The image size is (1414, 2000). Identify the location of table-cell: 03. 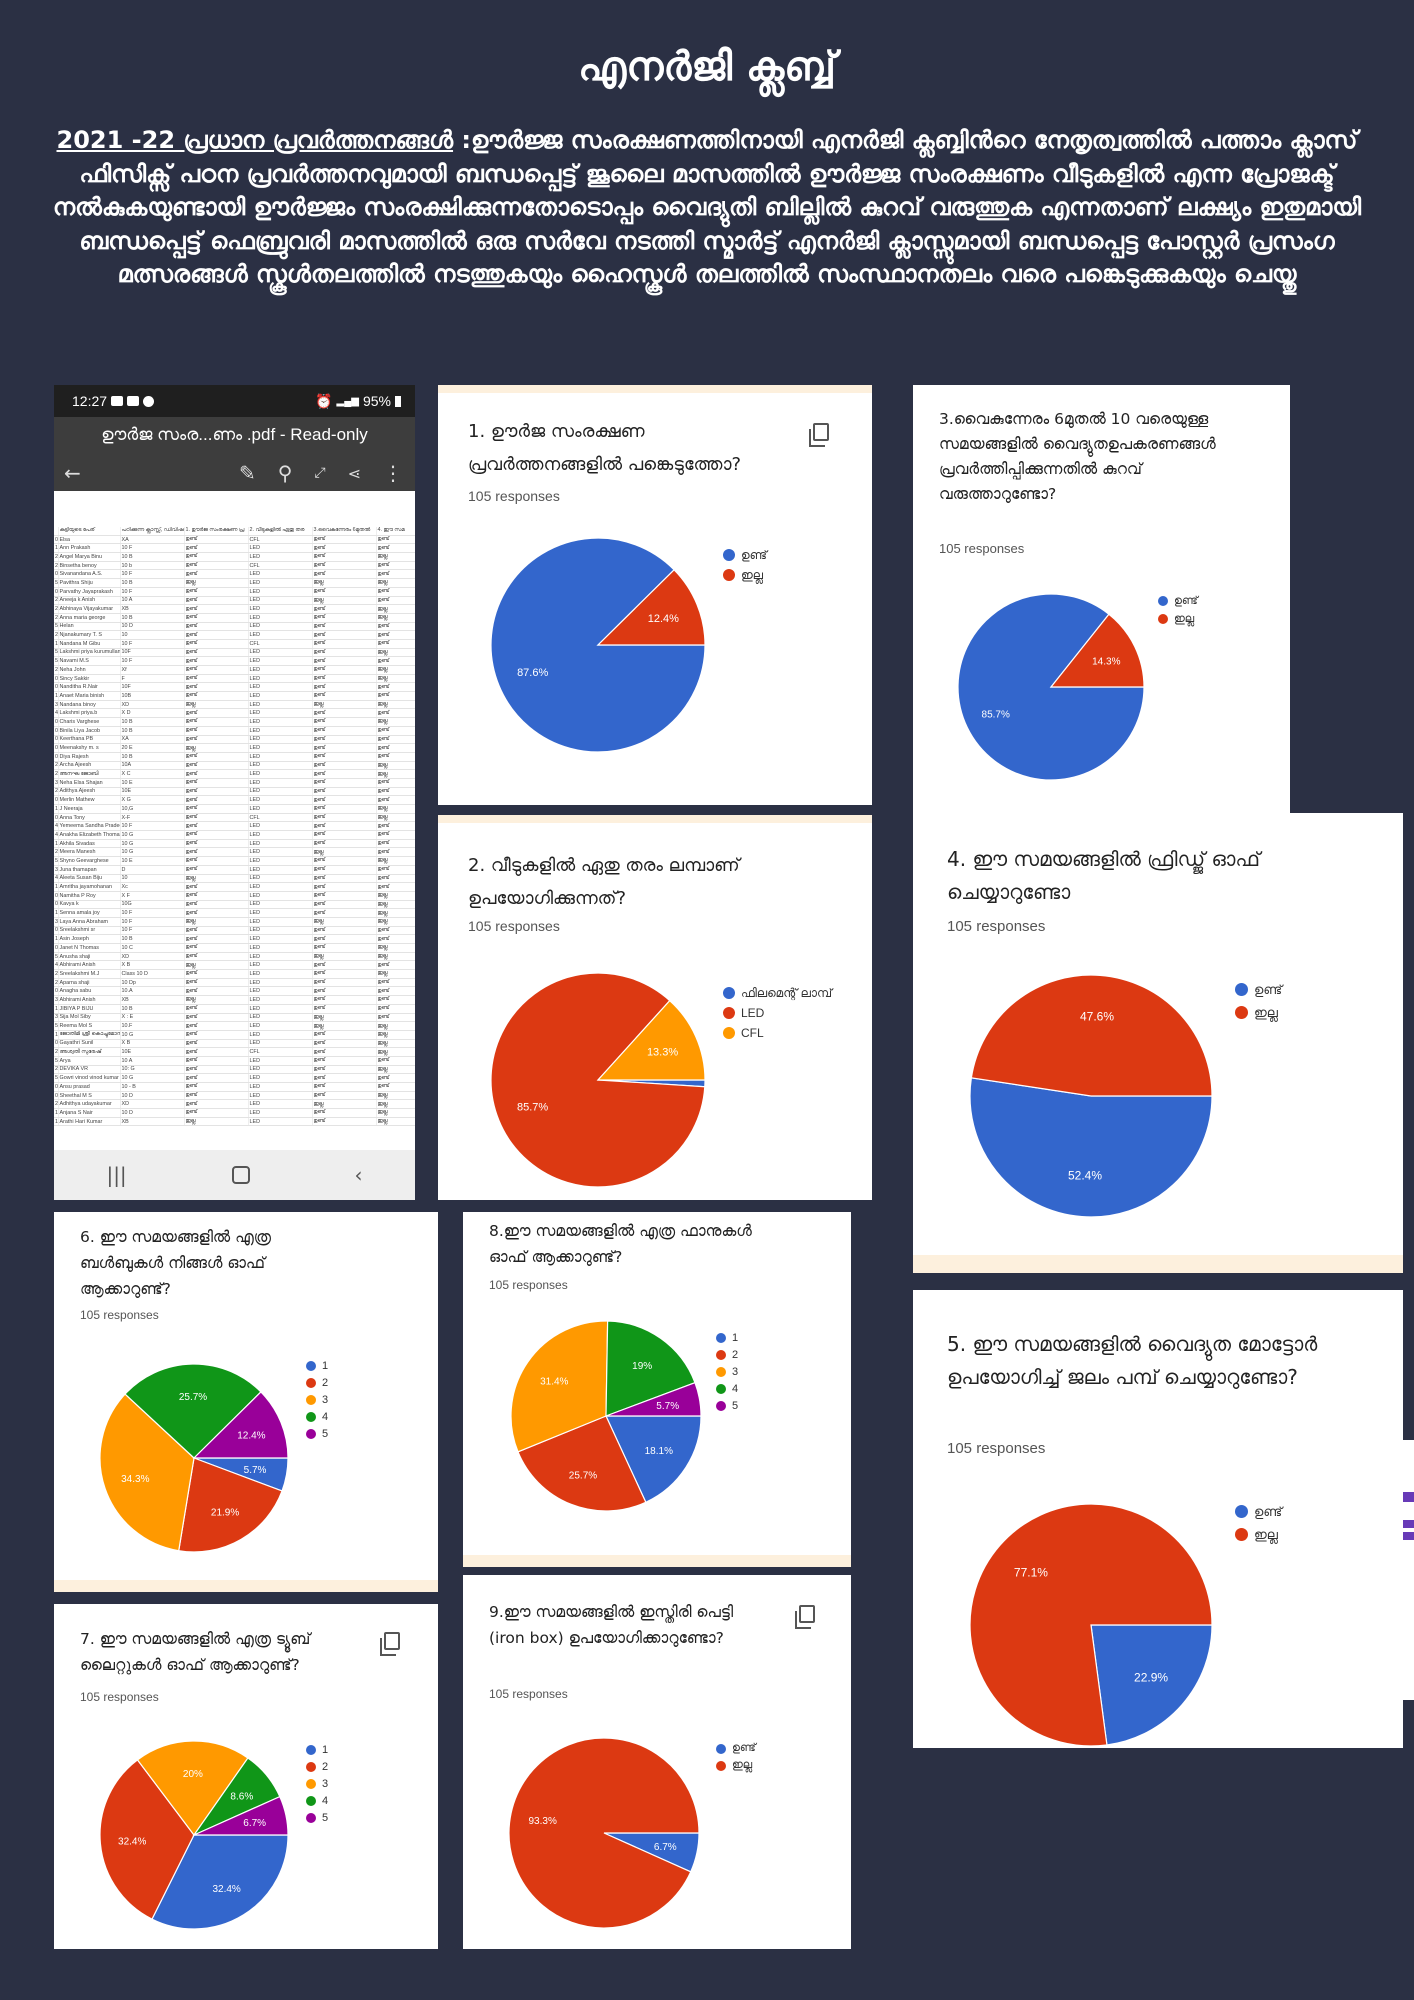
(56, 757).